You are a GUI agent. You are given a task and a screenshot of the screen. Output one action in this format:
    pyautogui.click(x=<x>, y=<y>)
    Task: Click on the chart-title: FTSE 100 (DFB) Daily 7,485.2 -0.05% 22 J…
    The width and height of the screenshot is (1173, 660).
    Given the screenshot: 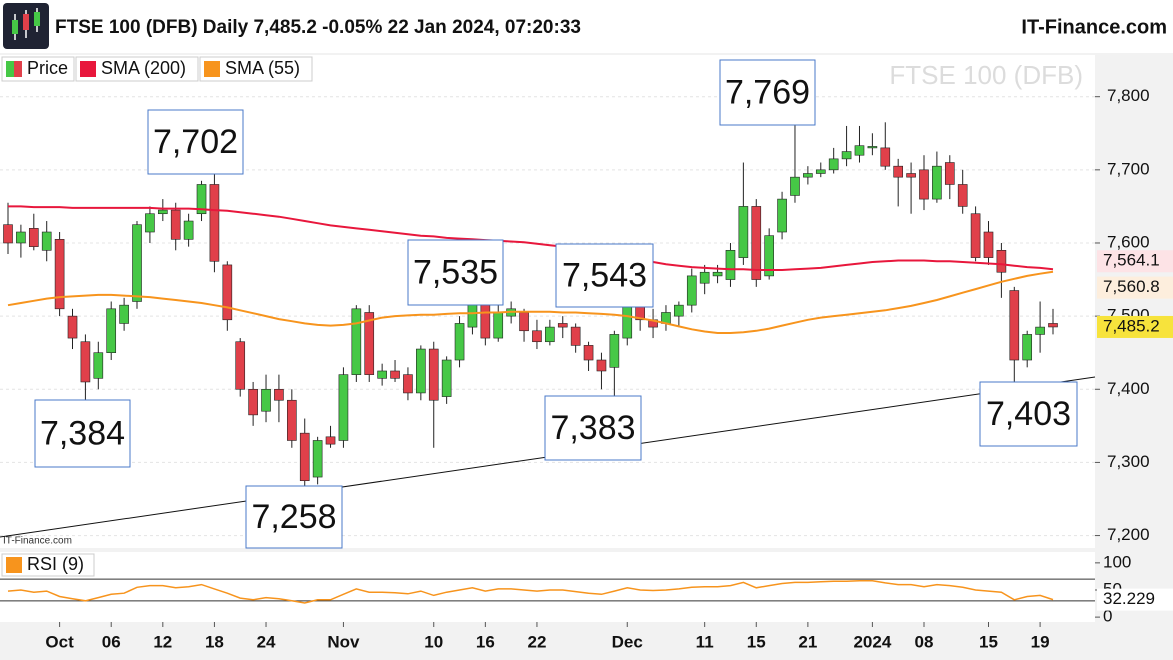 What is the action you would take?
    pyautogui.click(x=318, y=27)
    